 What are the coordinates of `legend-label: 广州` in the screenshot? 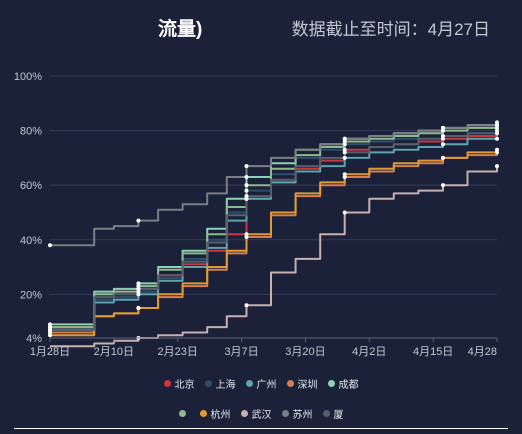 It's located at (266, 385).